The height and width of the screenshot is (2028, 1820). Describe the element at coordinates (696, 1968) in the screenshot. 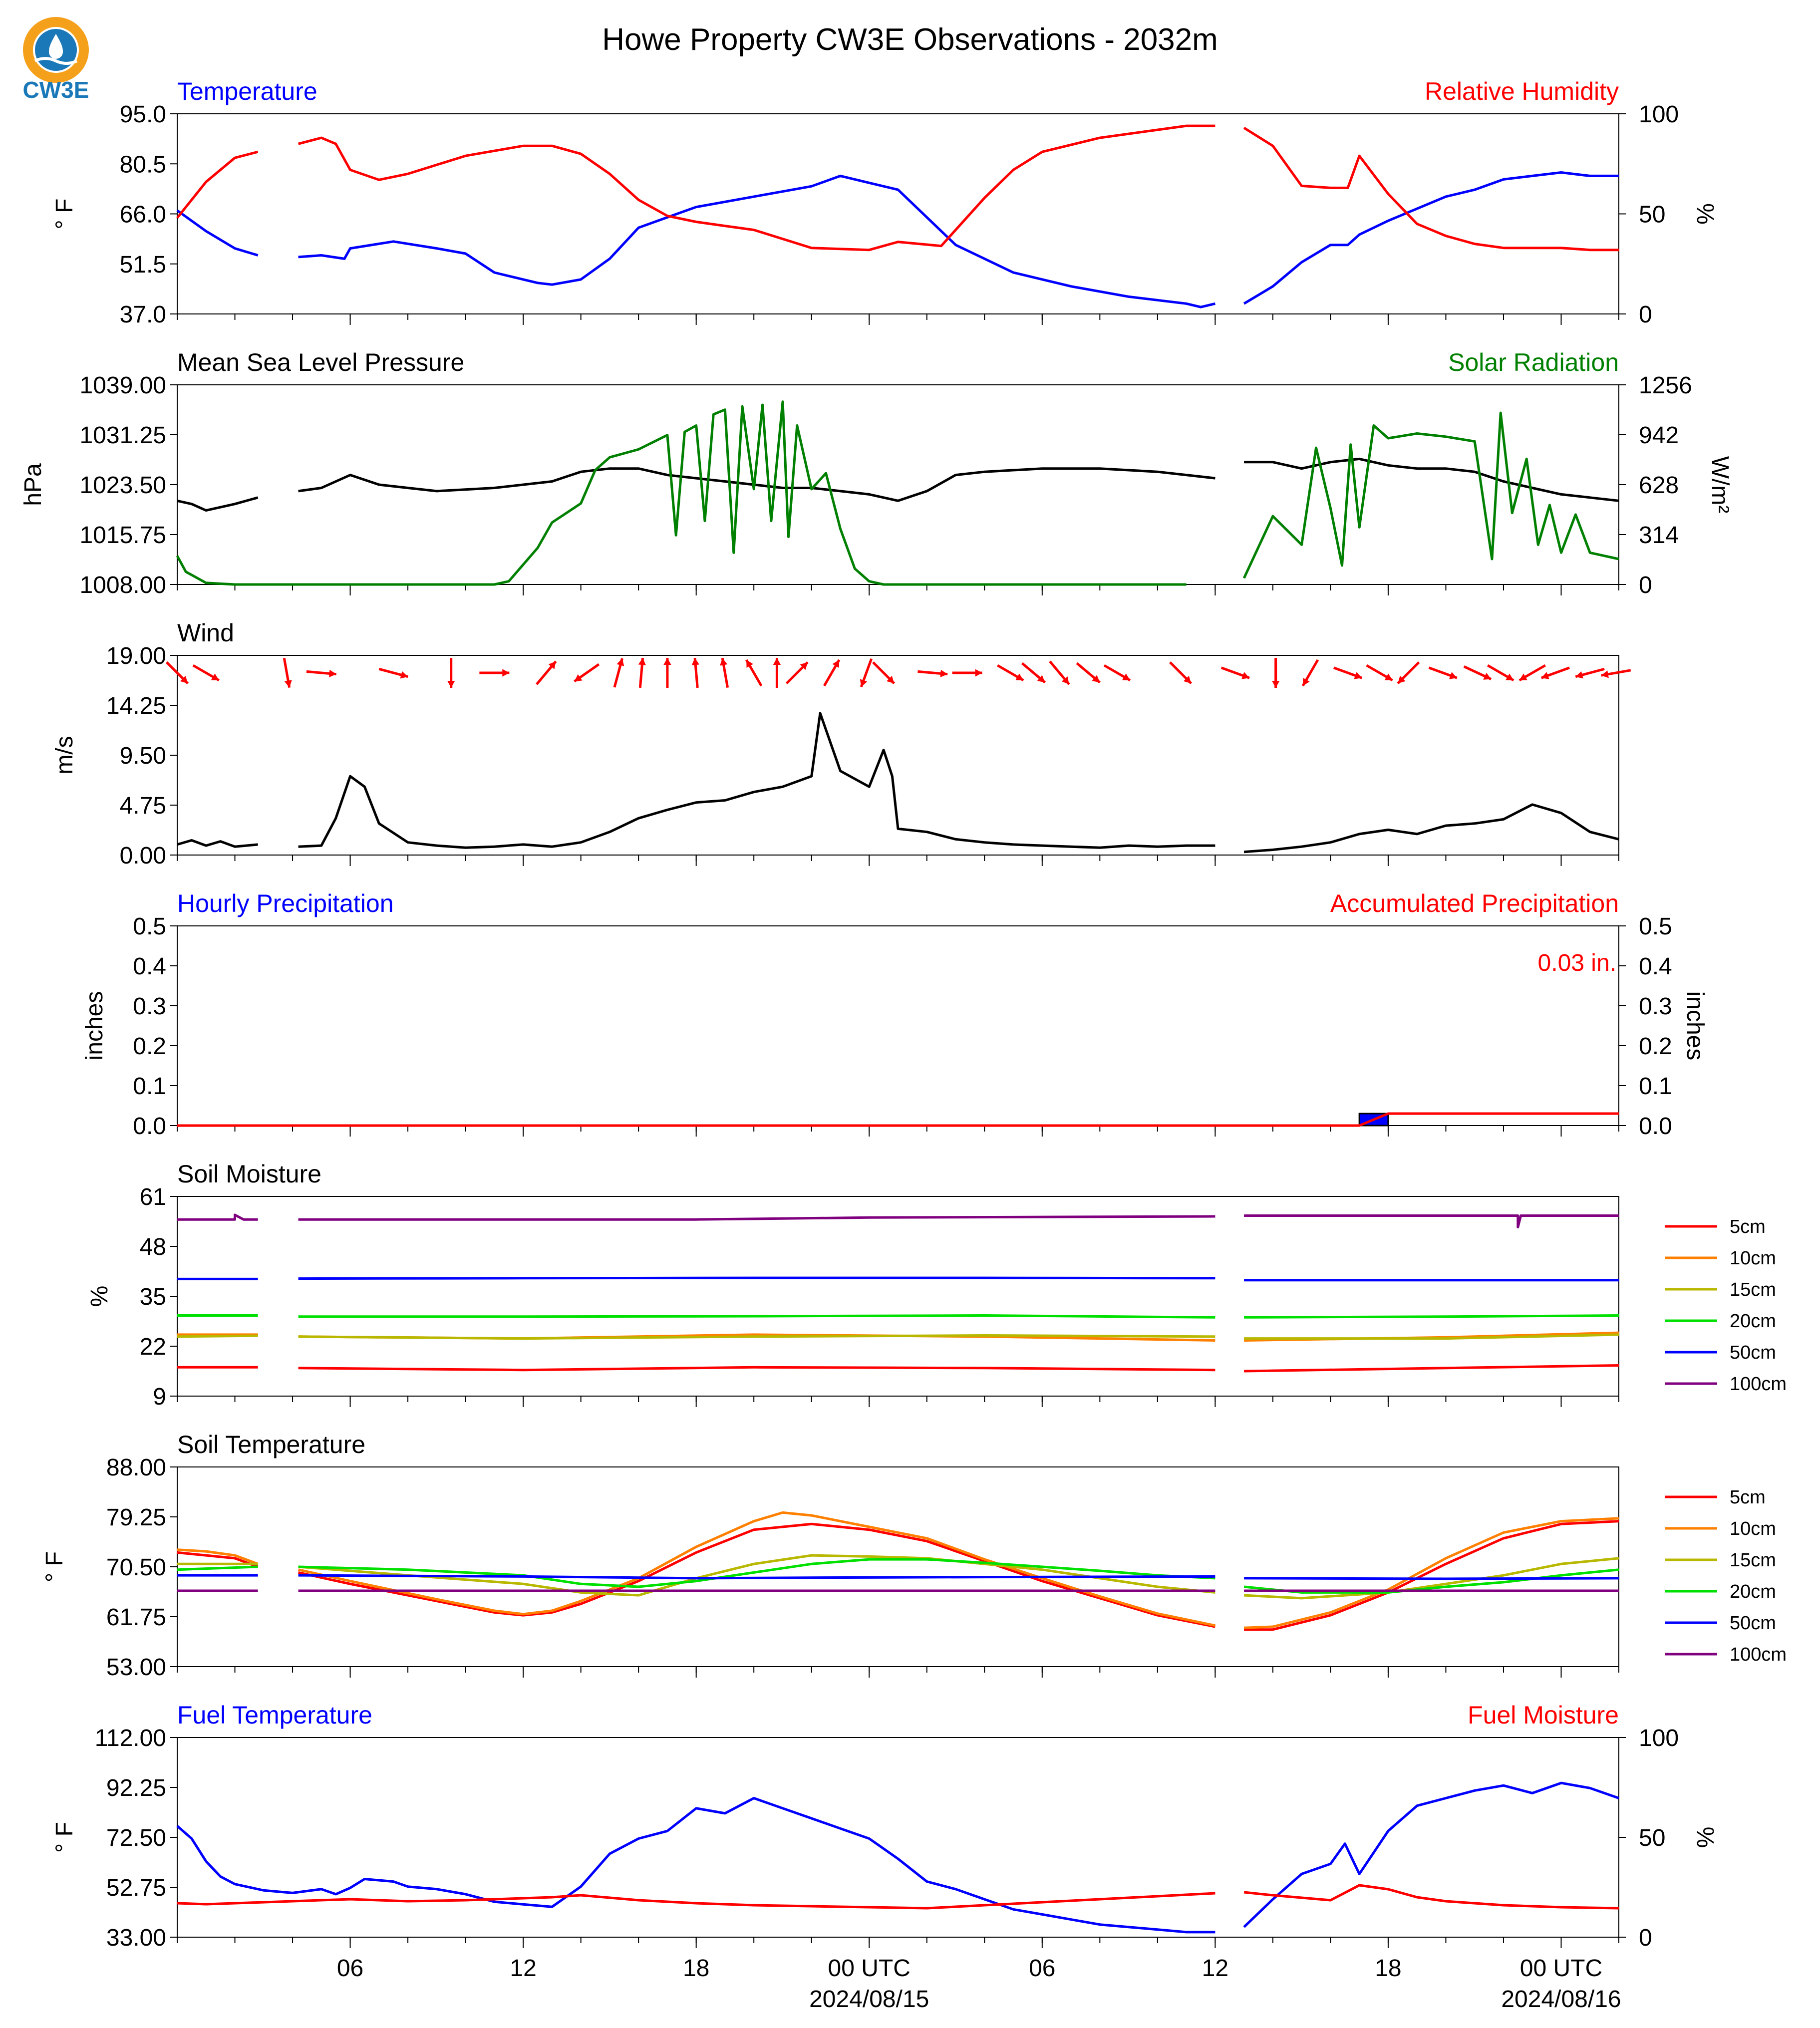

I see `x-tick-label: 18` at that location.